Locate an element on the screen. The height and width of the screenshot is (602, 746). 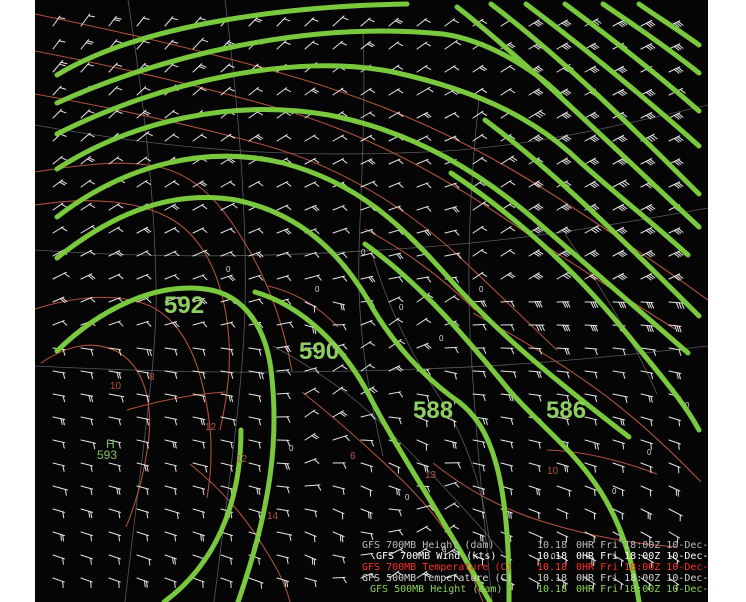
temperature-labels: 10 8 12 12 6 14 13 10 is located at coordinates (334, 447).